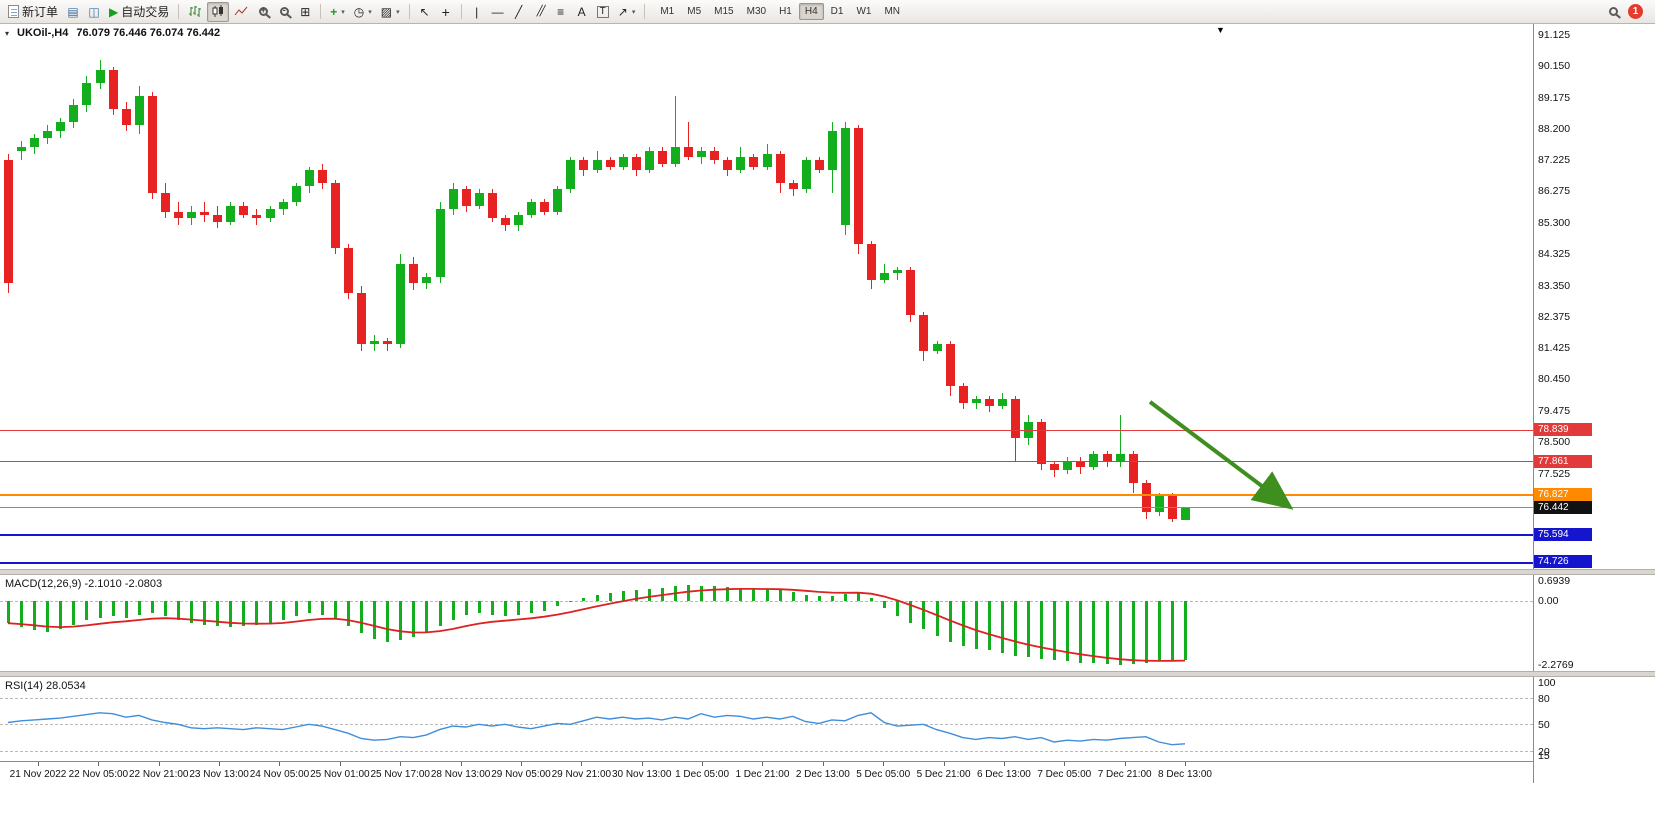 The image size is (1655, 825). Describe the element at coordinates (241, 12) in the screenshot. I see `line-chart-button` at that location.